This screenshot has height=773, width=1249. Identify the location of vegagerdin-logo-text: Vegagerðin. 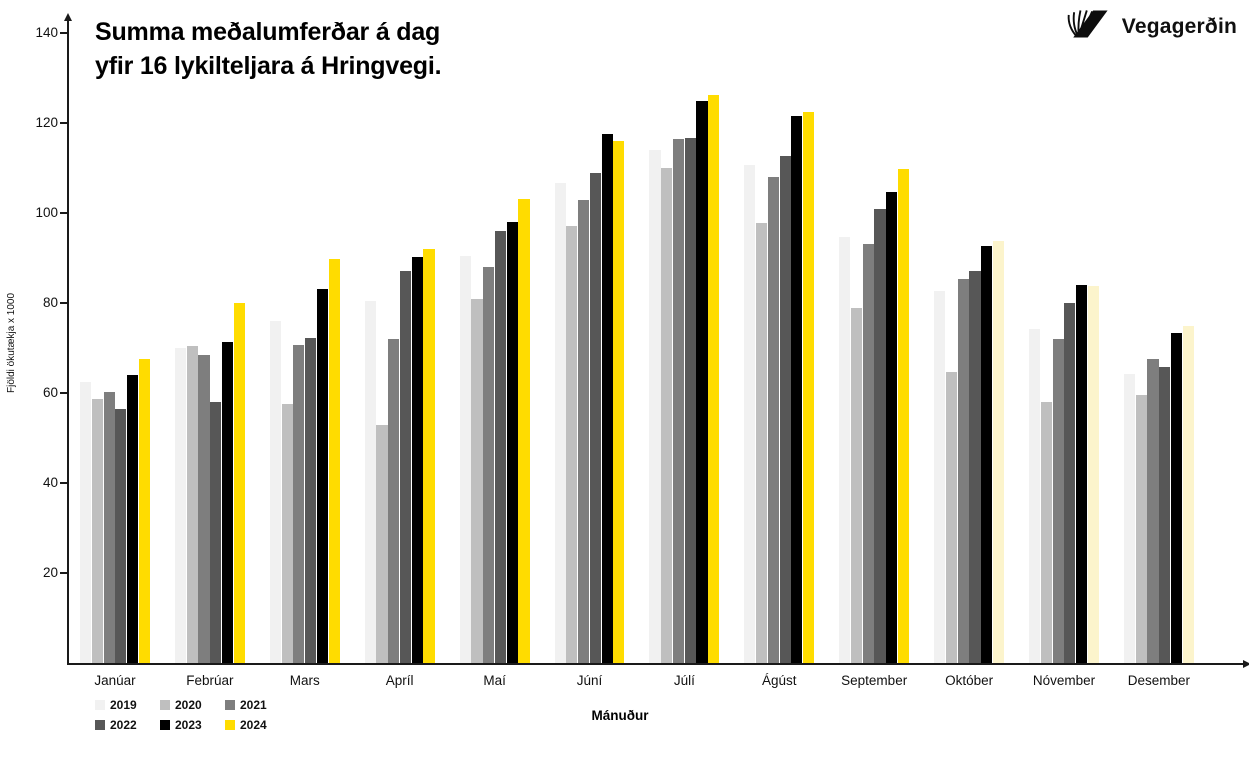
(1179, 26).